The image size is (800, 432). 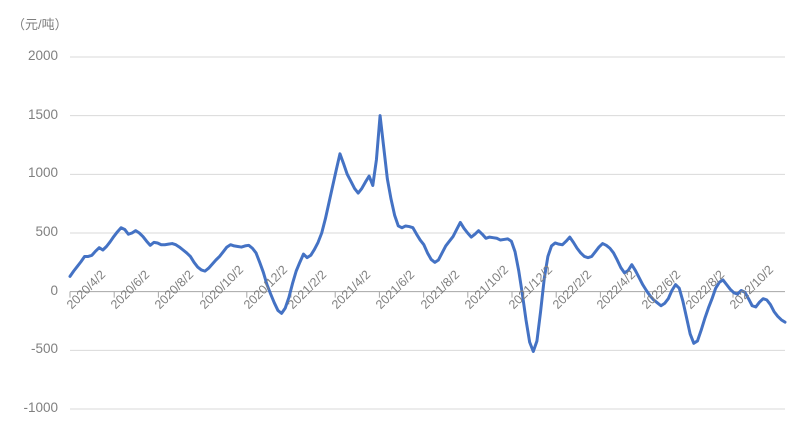 What do you see at coordinates (42, 55) in the screenshot?
I see `y-axis-tick-label: 2000` at bounding box center [42, 55].